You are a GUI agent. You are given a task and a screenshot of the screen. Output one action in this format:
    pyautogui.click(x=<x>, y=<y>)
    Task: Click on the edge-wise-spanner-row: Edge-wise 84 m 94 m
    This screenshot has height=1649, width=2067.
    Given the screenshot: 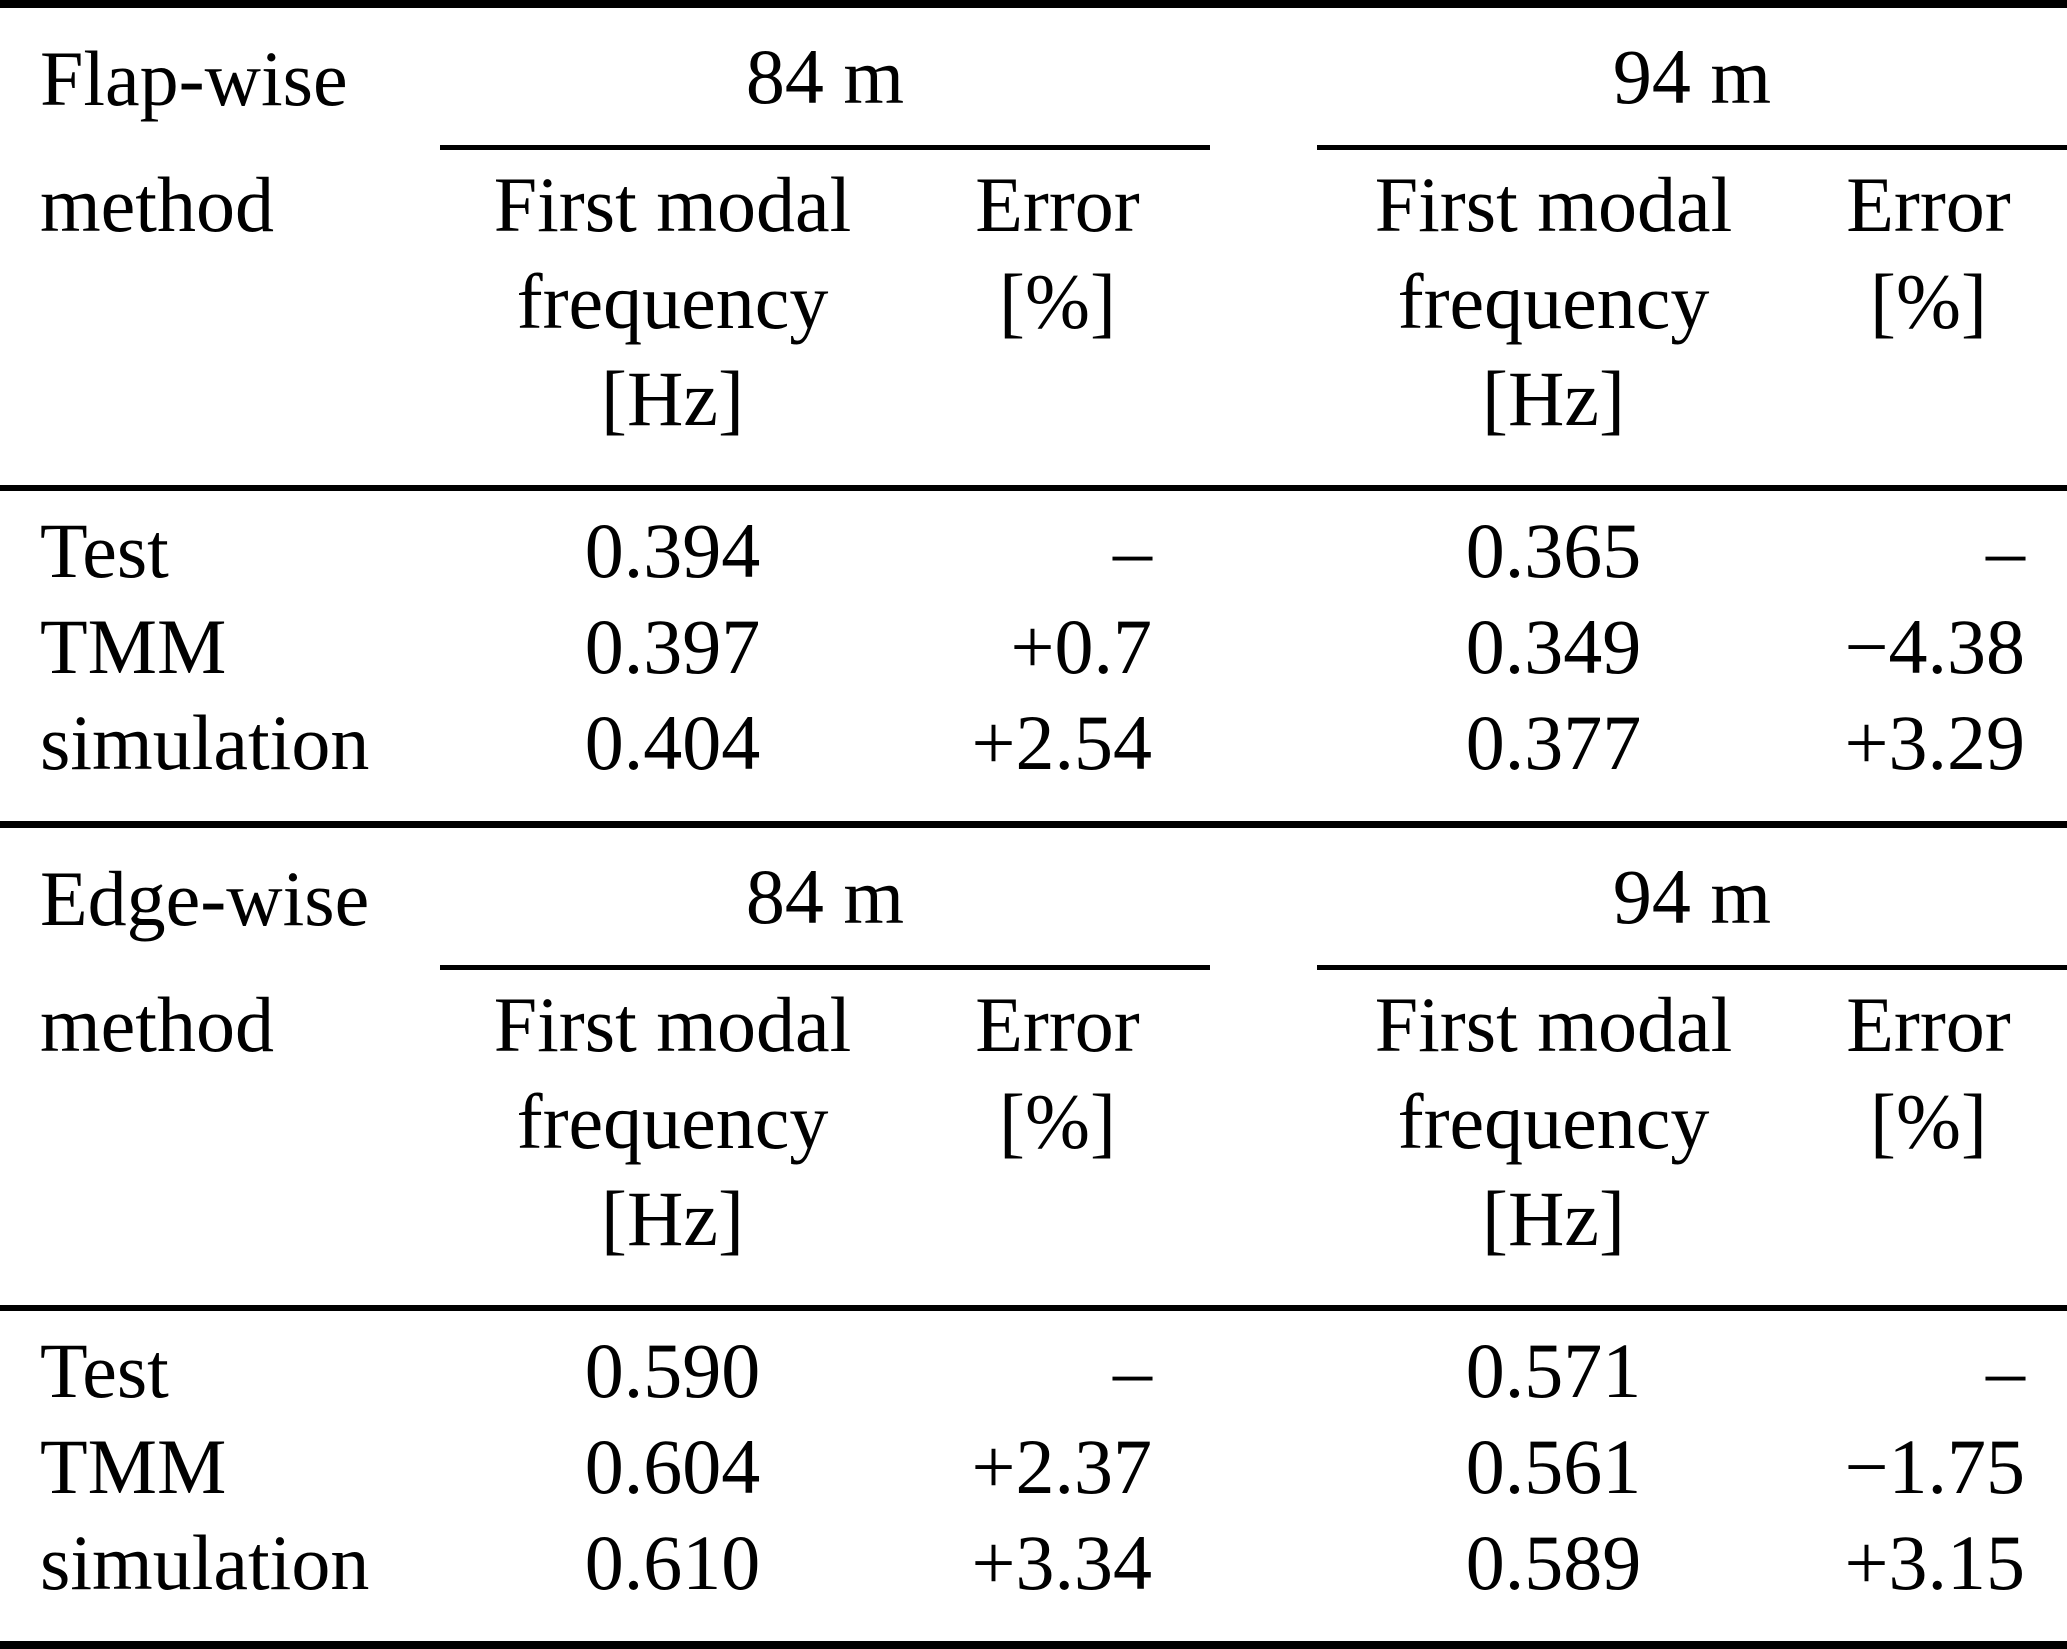 What is the action you would take?
    pyautogui.click(x=1033, y=899)
    